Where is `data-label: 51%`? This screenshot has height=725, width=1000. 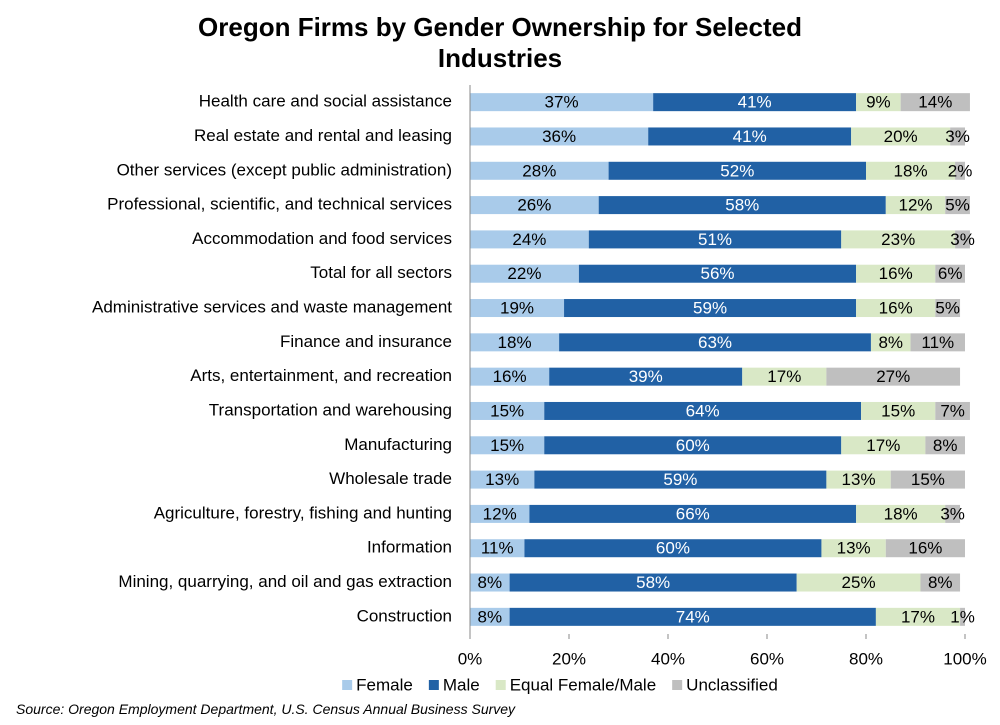
data-label: 51% is located at coordinates (715, 239).